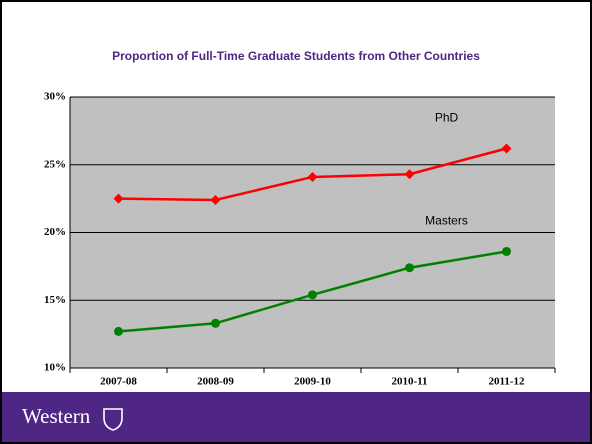 The image size is (592, 444). What do you see at coordinates (55, 368) in the screenshot?
I see `y-tick-label: 10%` at bounding box center [55, 368].